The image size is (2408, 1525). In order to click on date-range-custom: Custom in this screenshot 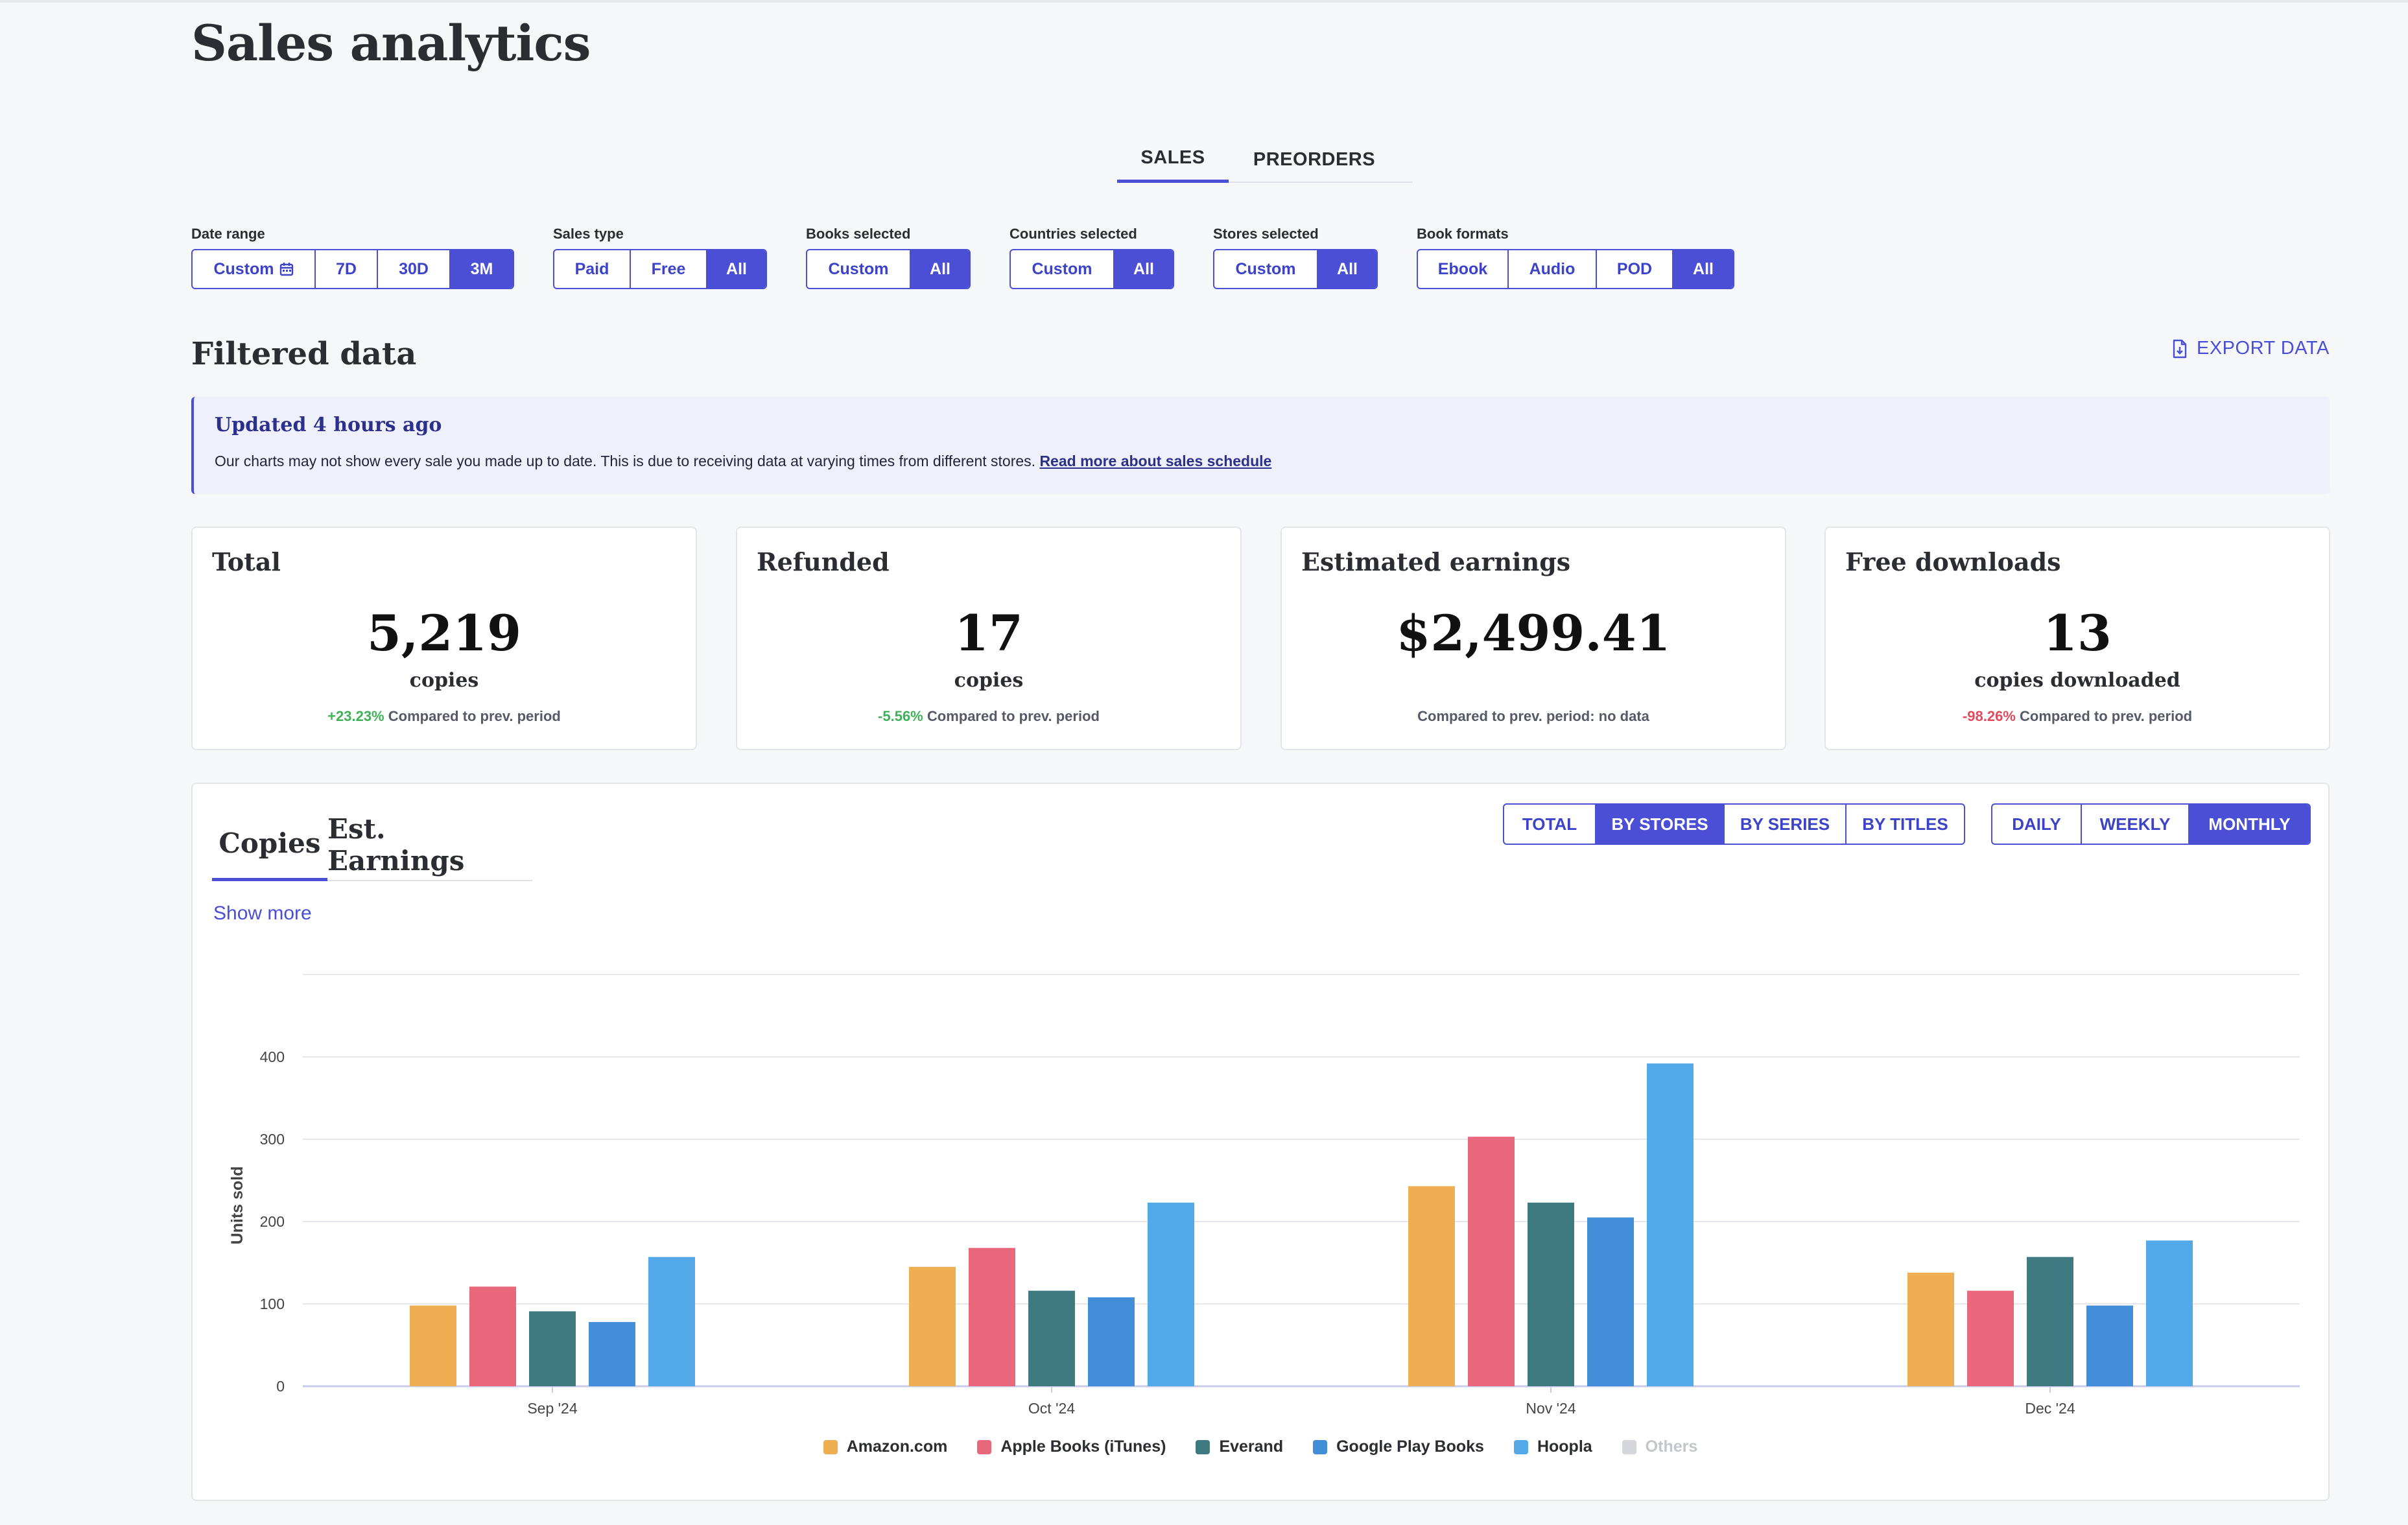, I will do `click(254, 269)`.